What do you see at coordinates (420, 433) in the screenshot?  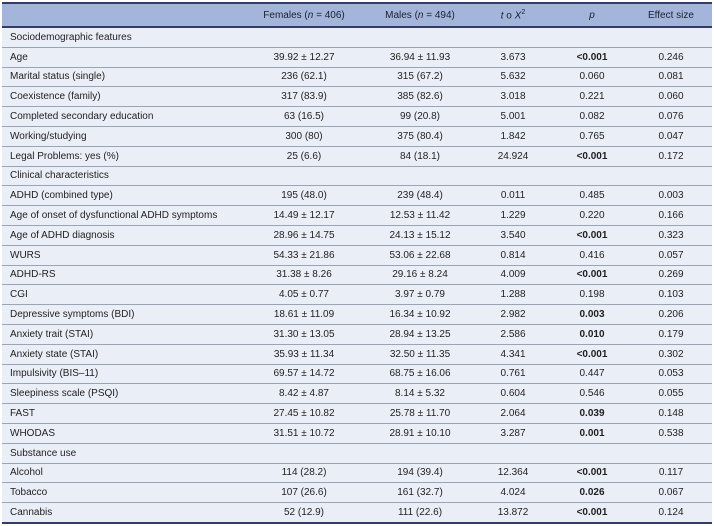 I see `males-value: 28.91 ± 10.10` at bounding box center [420, 433].